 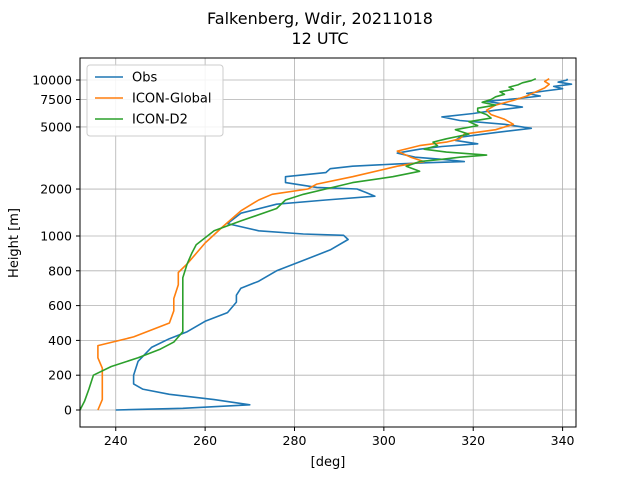 I want to click on x-tick-label: 260, so click(x=205, y=440).